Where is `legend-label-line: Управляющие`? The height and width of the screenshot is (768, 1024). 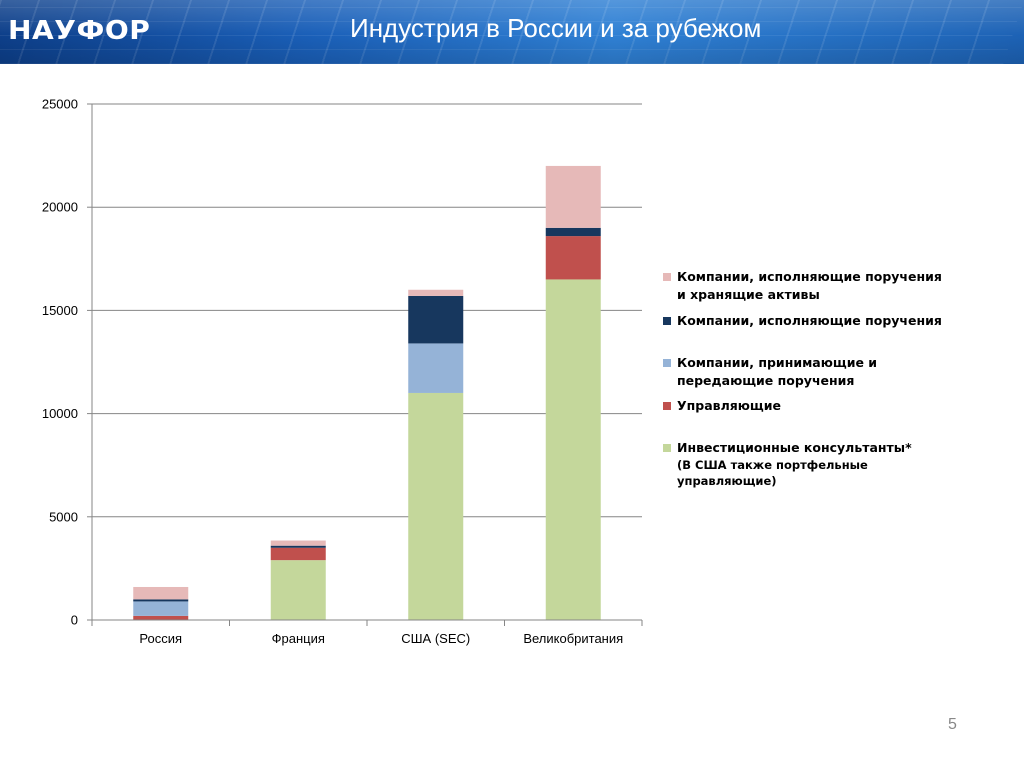
legend-label-line: Управляющие is located at coordinates (729, 405).